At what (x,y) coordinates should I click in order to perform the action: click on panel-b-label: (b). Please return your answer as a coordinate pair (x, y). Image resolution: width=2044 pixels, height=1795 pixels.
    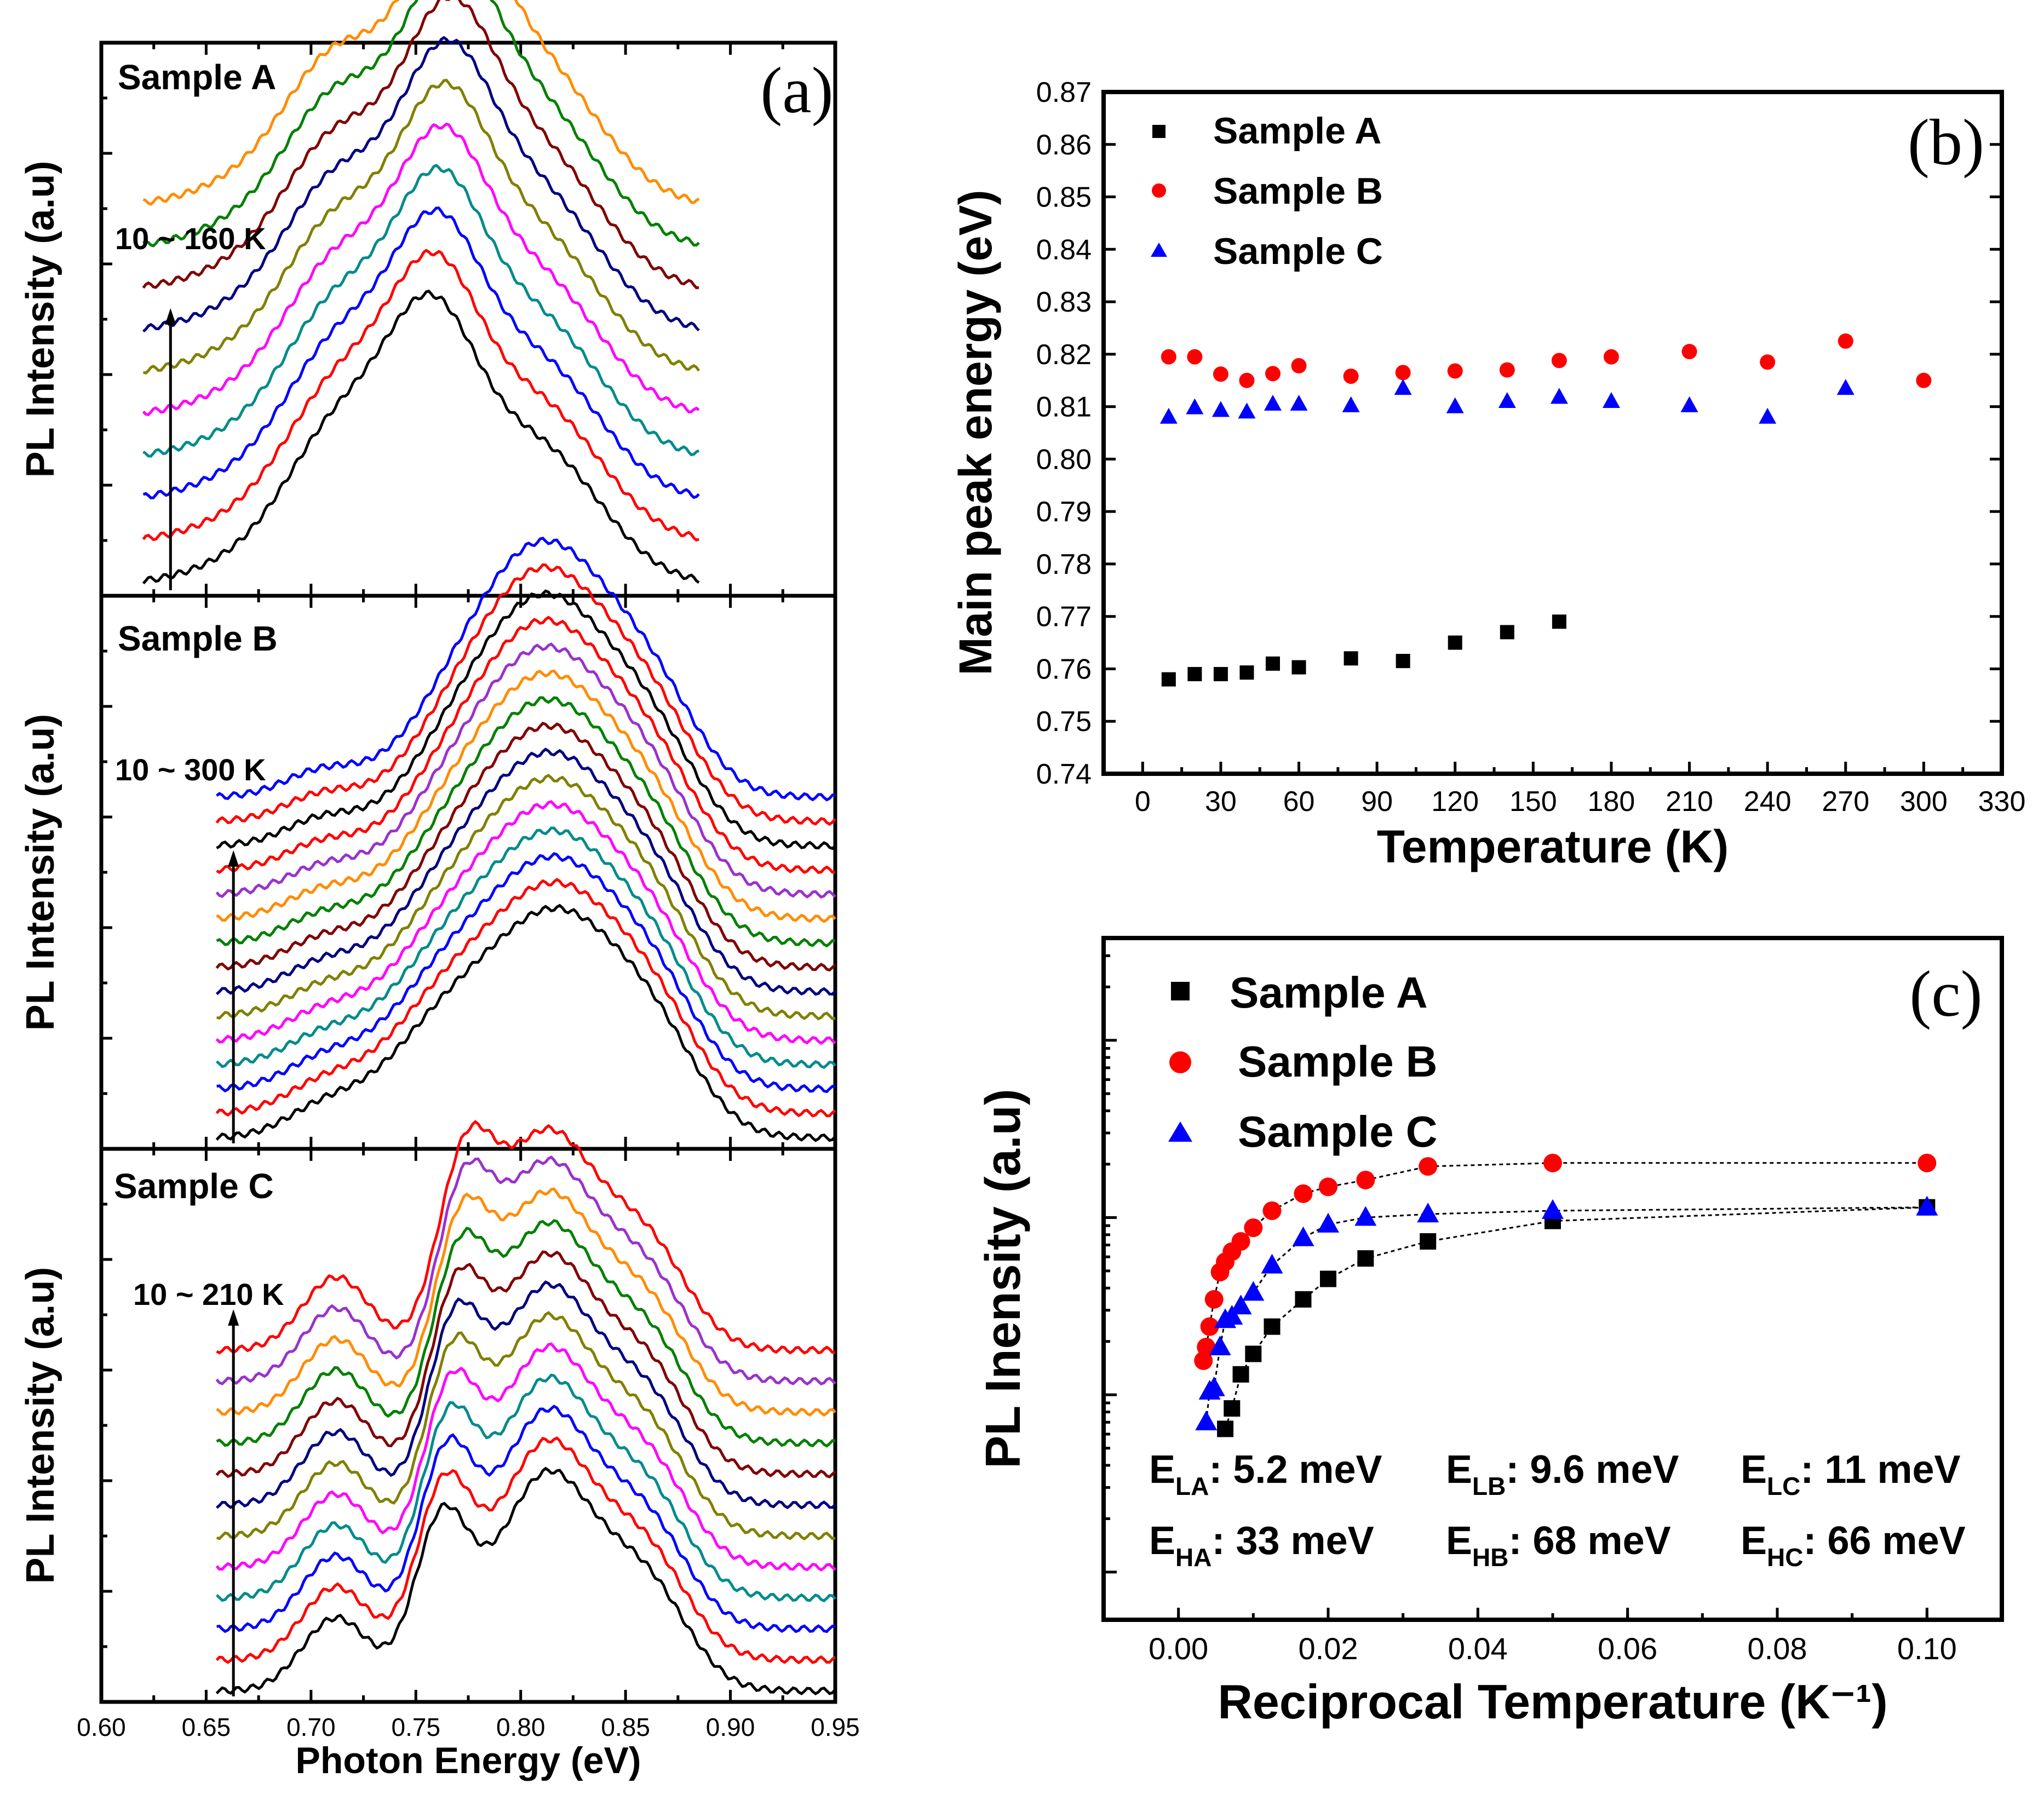
    Looking at the image, I should click on (1946, 142).